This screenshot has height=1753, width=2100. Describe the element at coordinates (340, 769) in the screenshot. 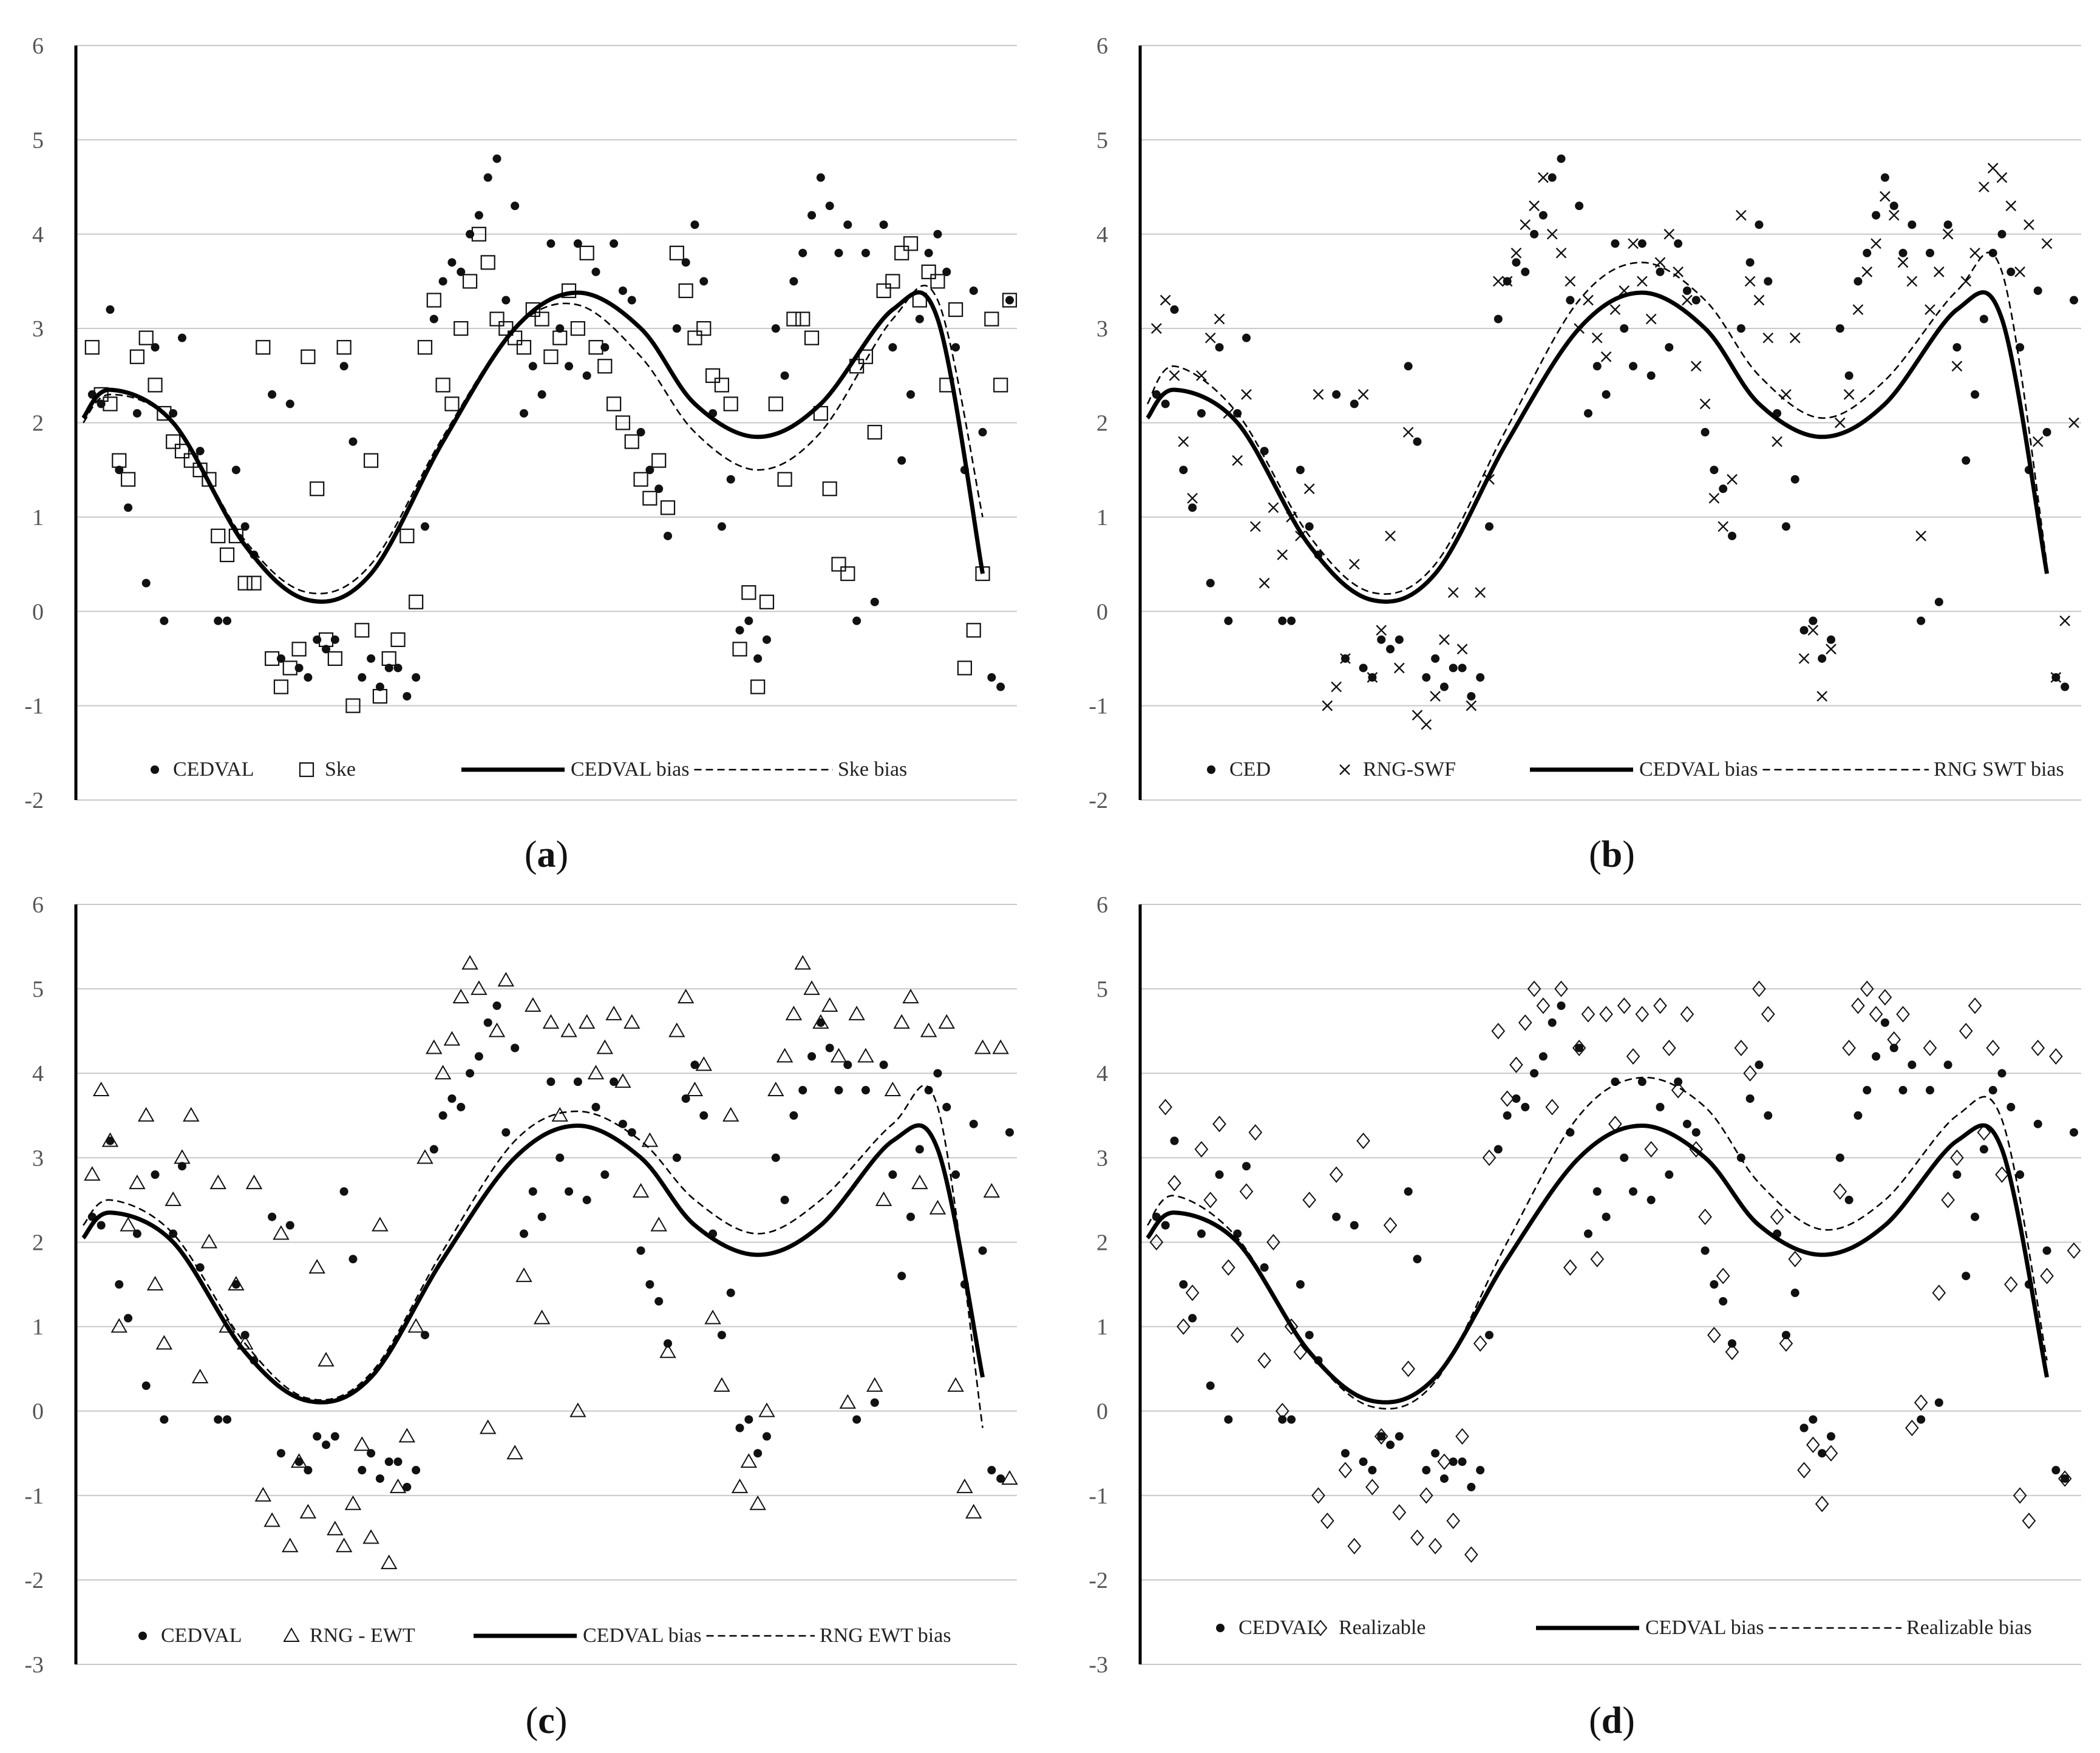

I see `legend-label: Ske` at that location.